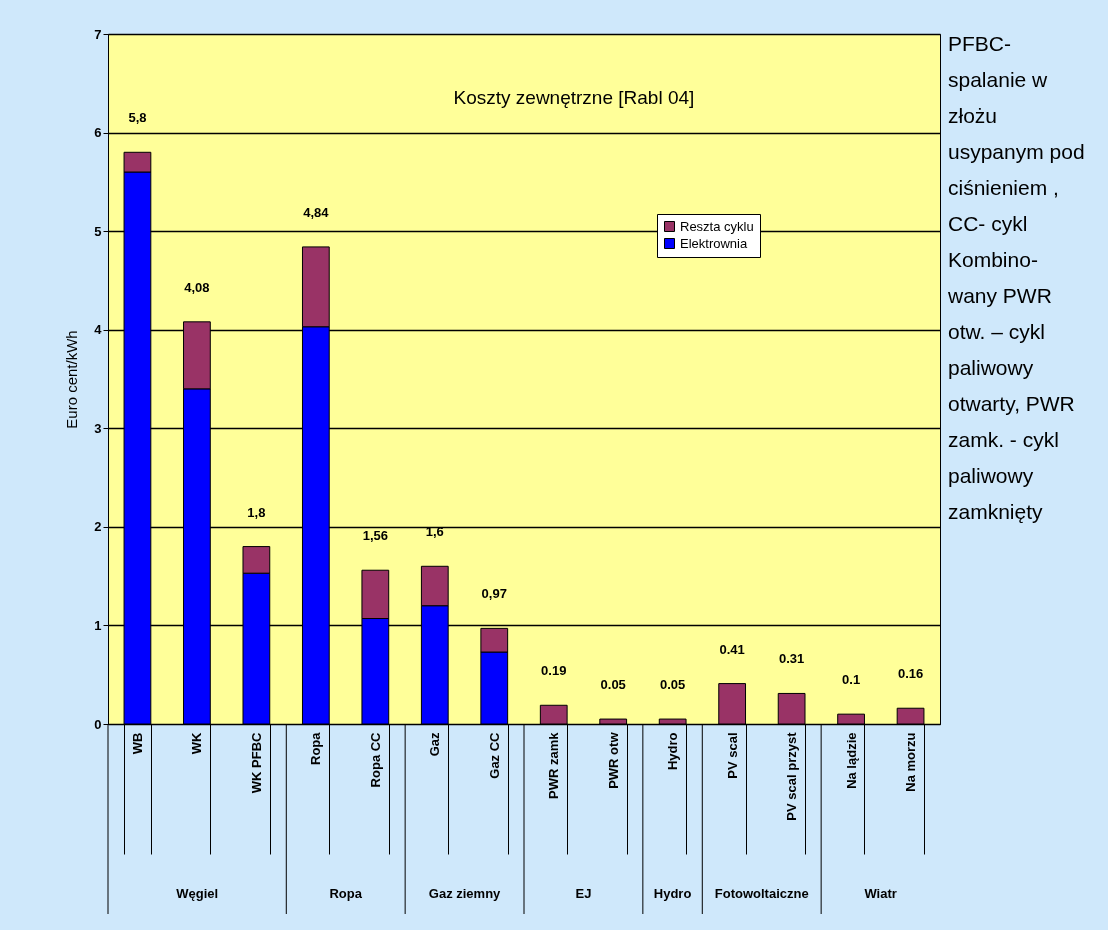  Describe the element at coordinates (256, 512) in the screenshot. I see `total-label: 1,8` at that location.